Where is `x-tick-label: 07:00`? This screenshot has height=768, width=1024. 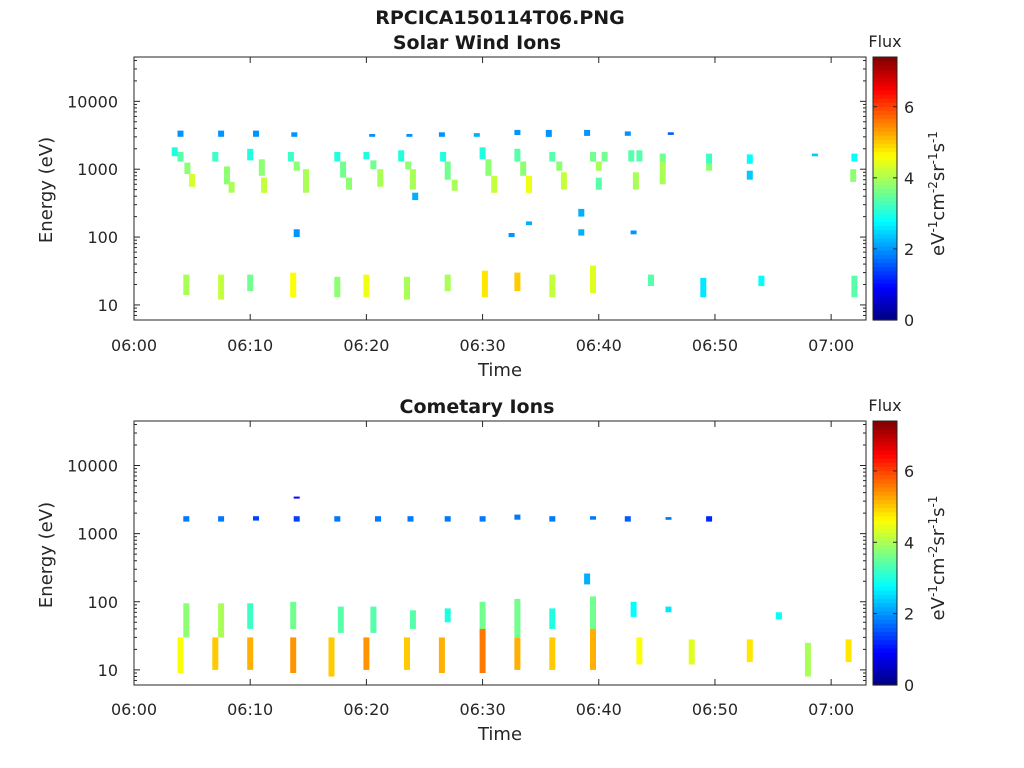
x-tick-label: 07:00 is located at coordinates (831, 709).